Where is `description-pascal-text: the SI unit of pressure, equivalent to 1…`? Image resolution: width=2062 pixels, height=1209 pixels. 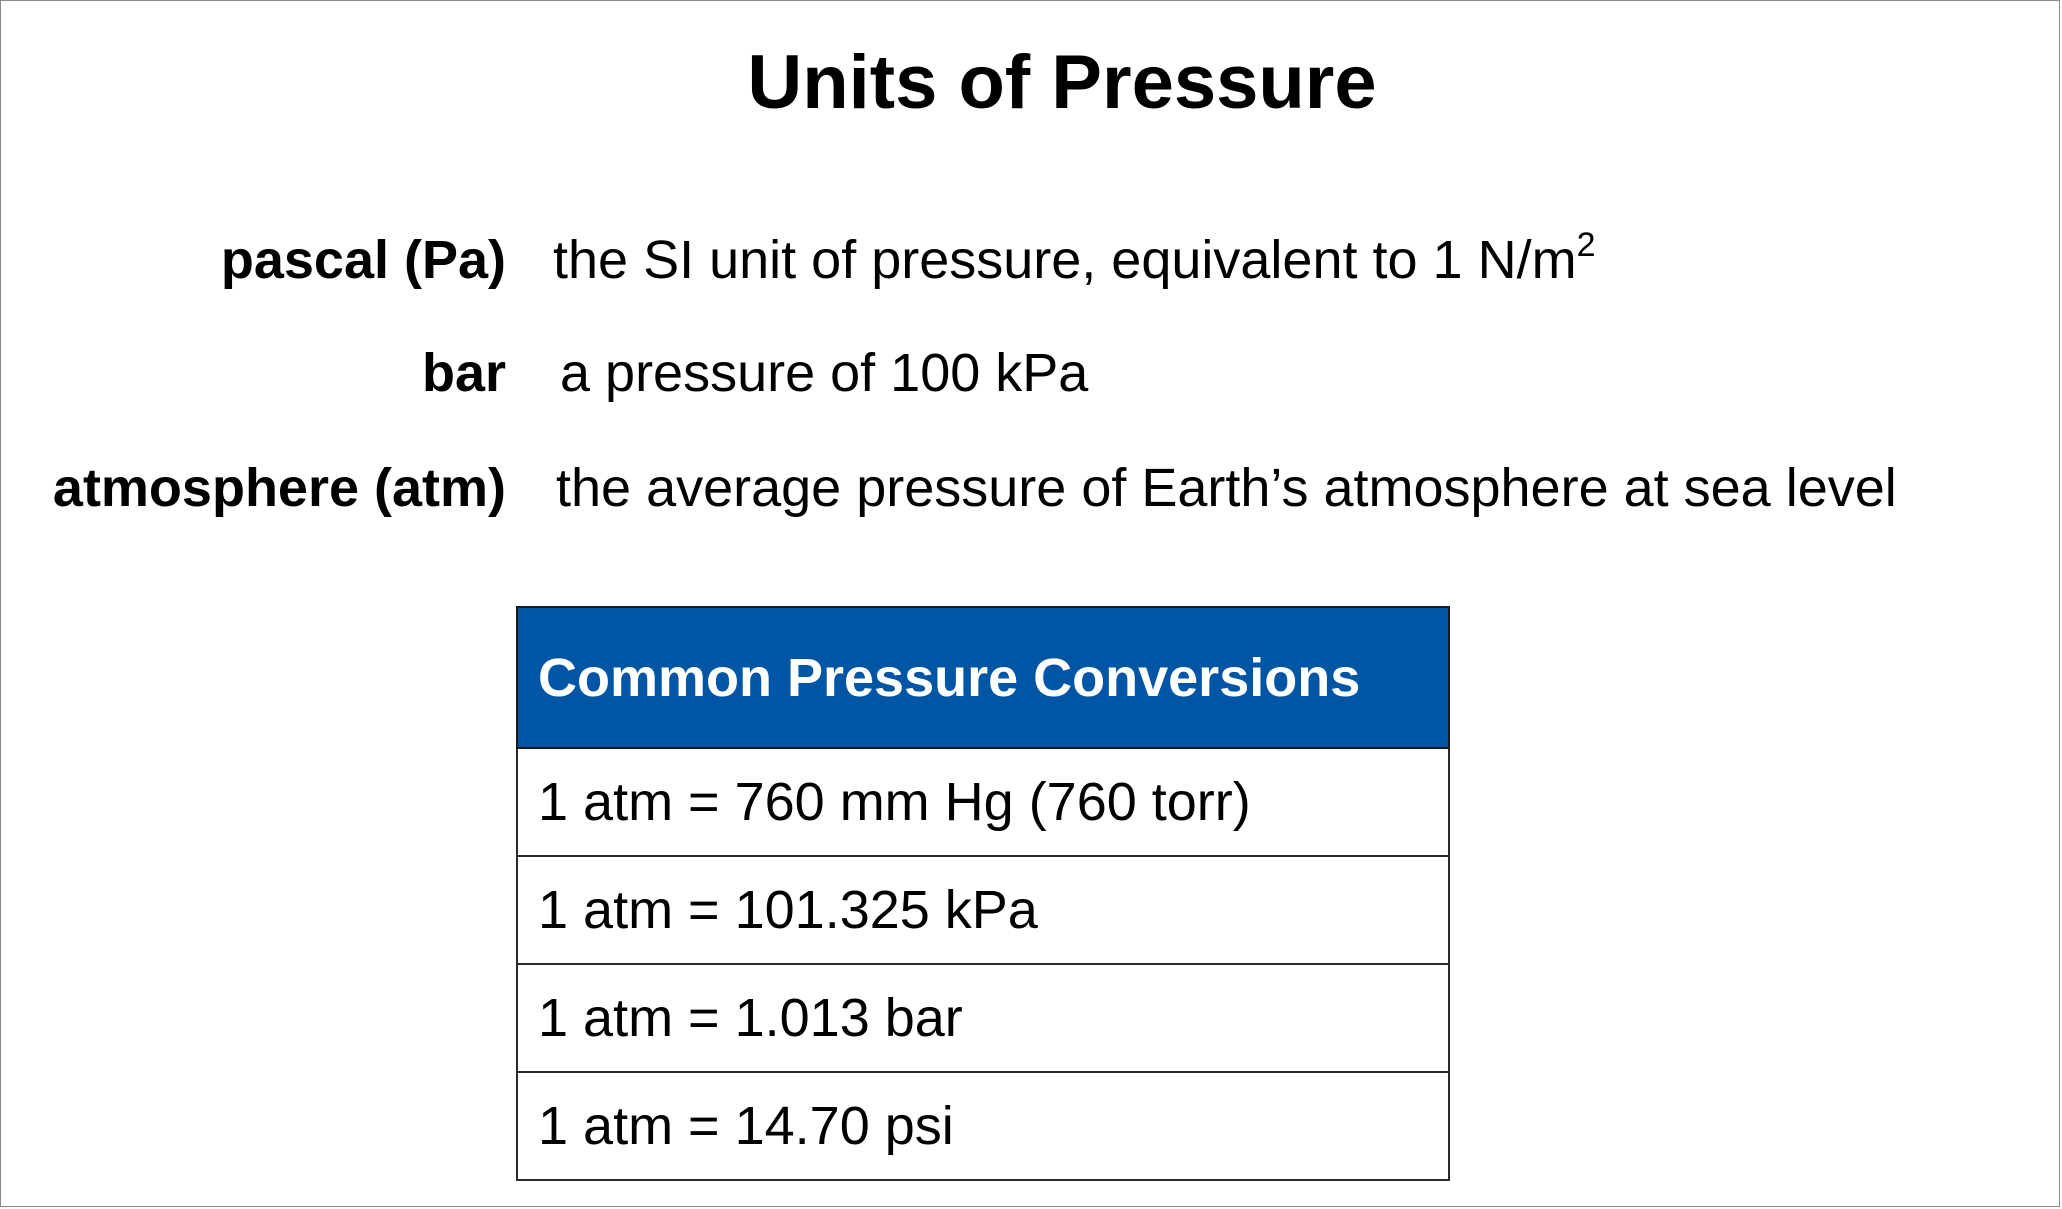 description-pascal-text: the SI unit of pressure, equivalent to 1… is located at coordinates (1065, 260).